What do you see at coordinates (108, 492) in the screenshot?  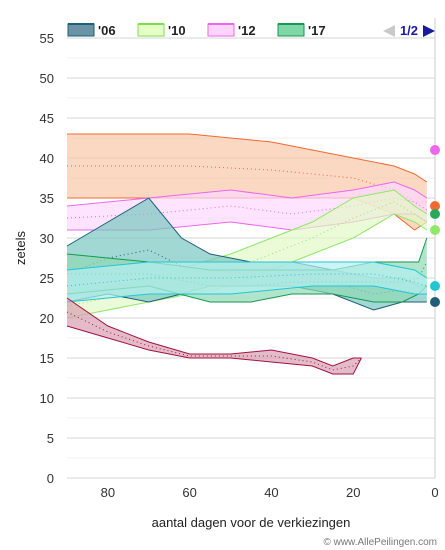 I see `x-tick-label: 80` at bounding box center [108, 492].